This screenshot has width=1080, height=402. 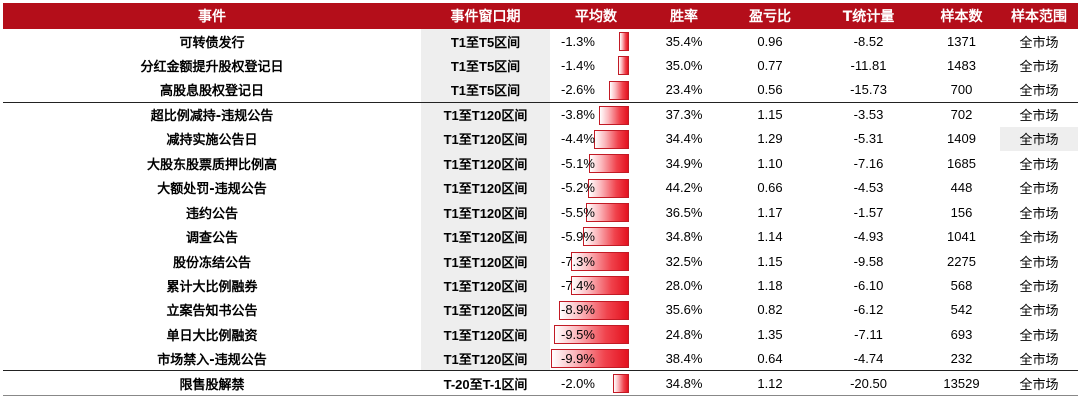 I want to click on avg-value: -5.5%, so click(x=578, y=212).